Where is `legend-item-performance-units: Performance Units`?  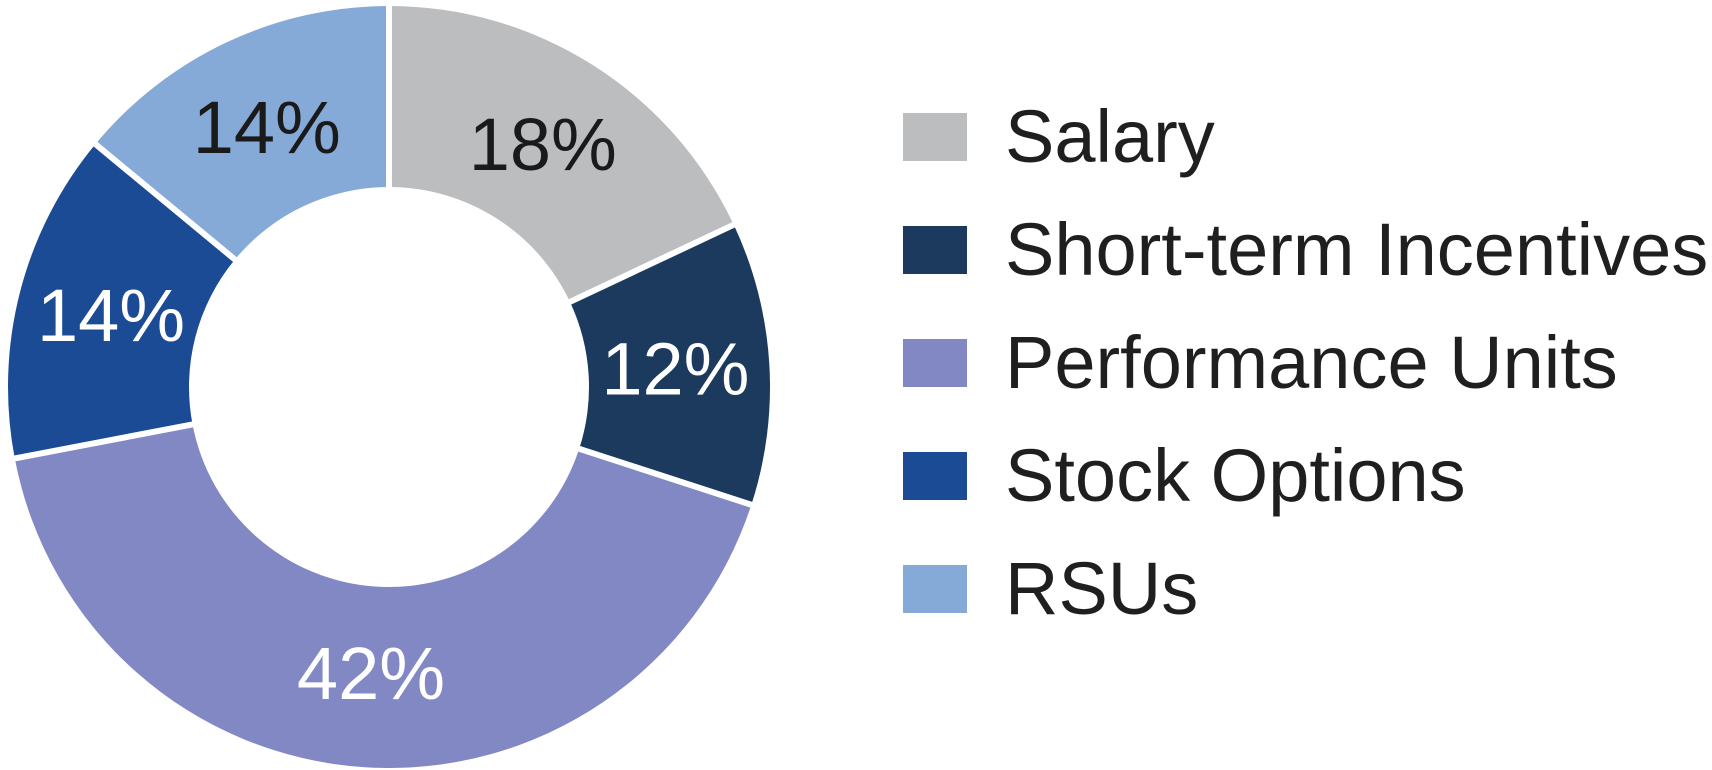 legend-item-performance-units: Performance Units is located at coordinates (1305, 362).